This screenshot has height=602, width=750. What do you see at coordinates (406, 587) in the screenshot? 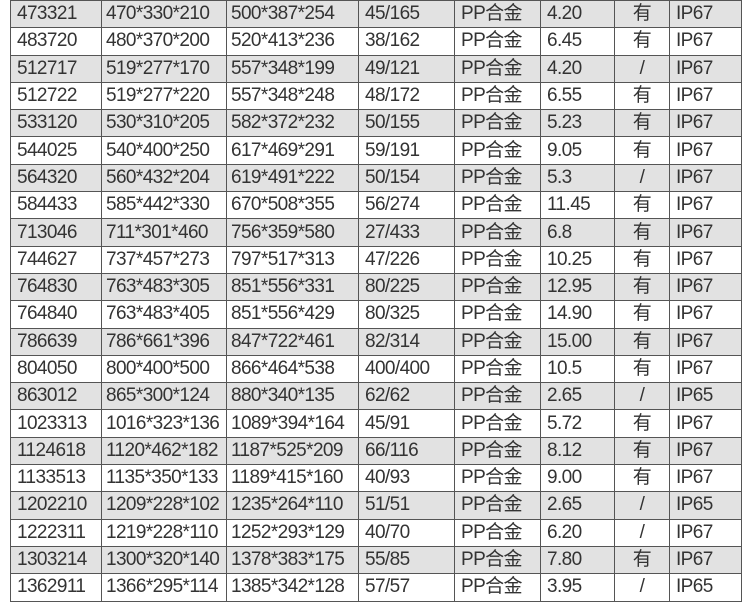
I see `depth-cell: 57/57` at bounding box center [406, 587].